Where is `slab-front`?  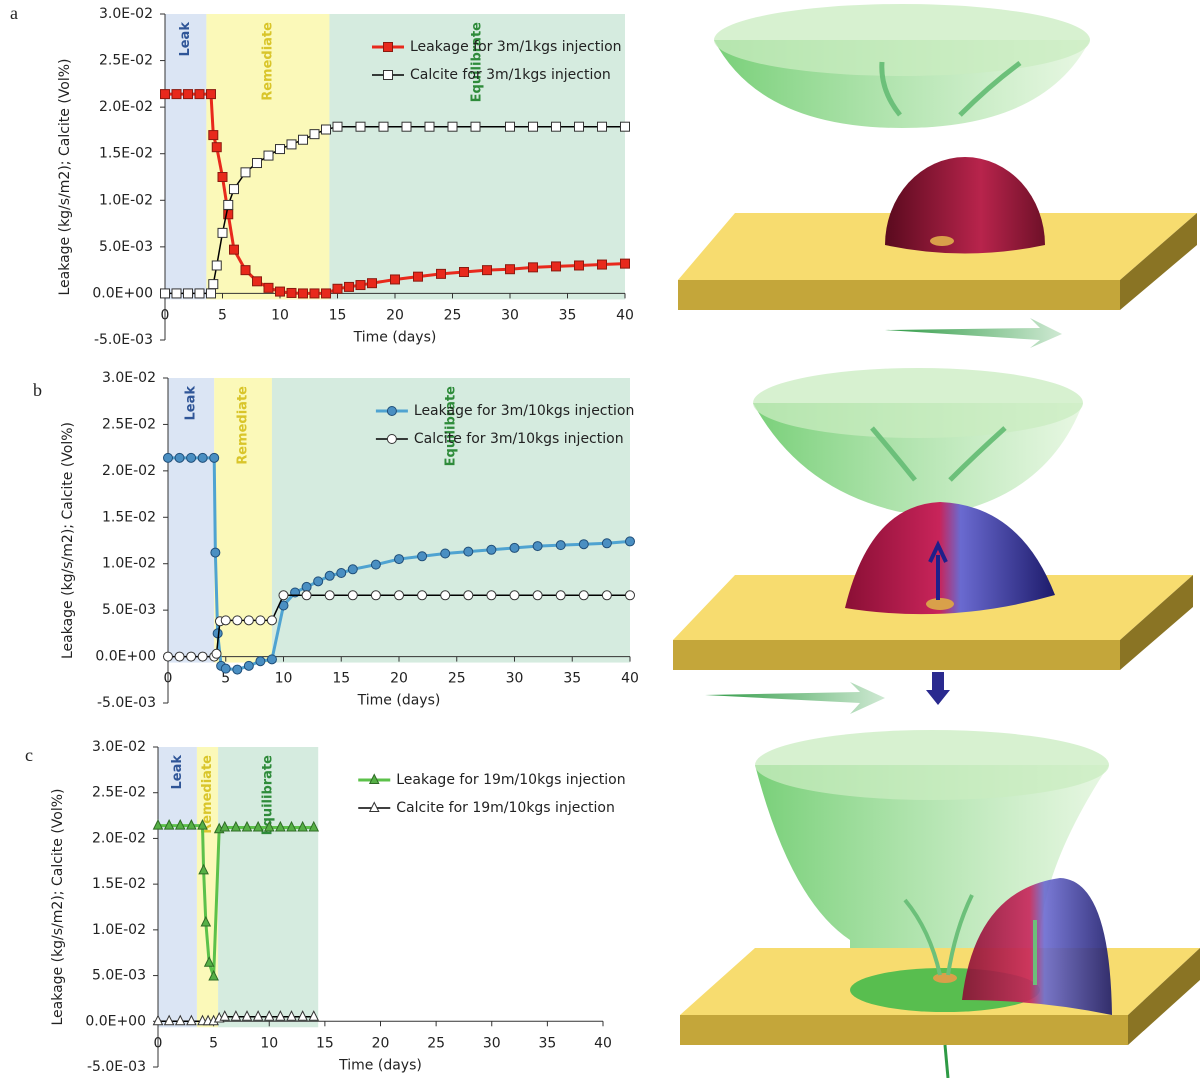
slab-front is located at coordinates (899, 295).